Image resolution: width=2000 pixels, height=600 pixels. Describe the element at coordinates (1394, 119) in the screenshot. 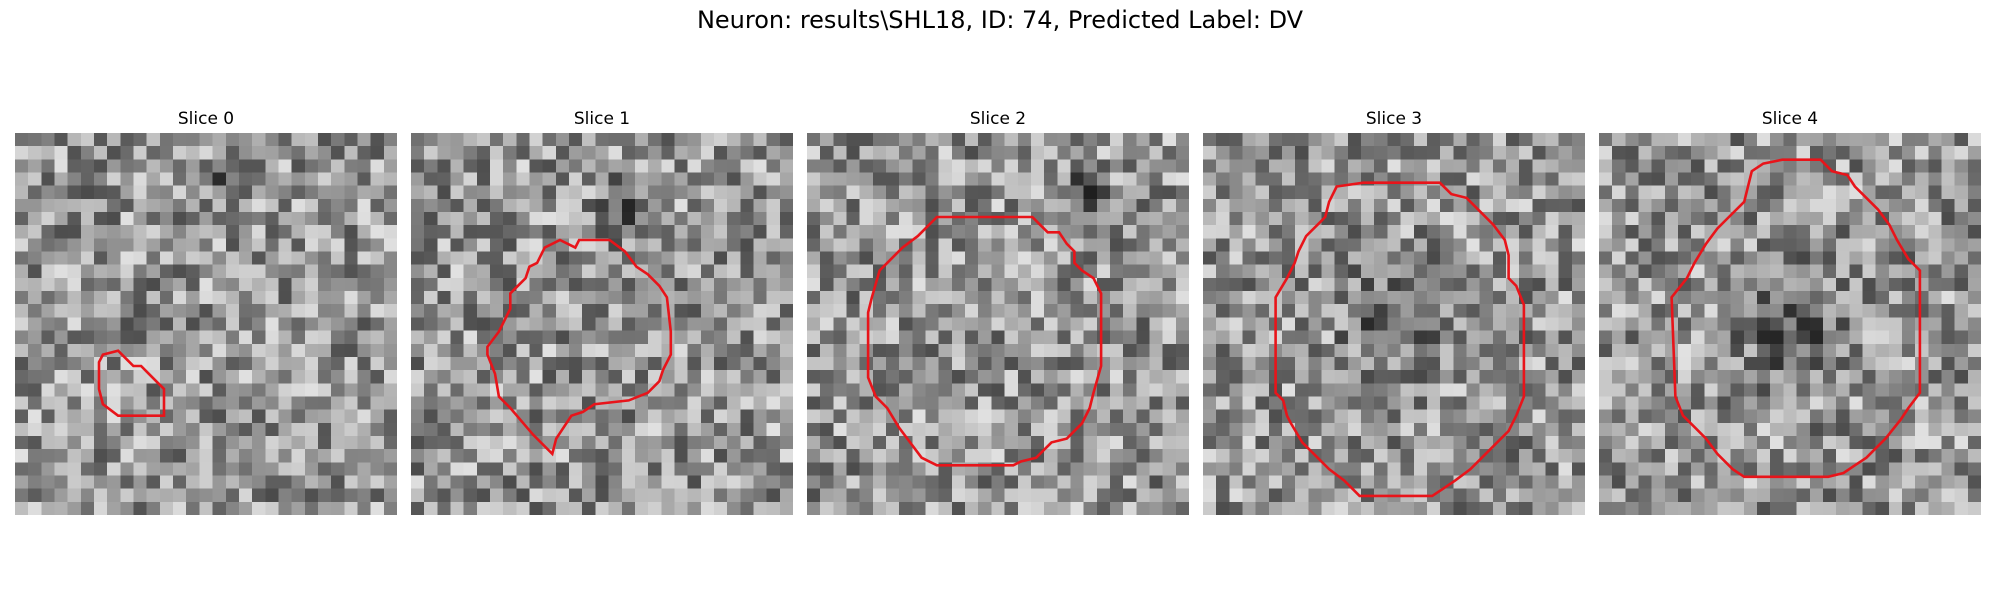

I see `slice-title: Slice 3` at that location.